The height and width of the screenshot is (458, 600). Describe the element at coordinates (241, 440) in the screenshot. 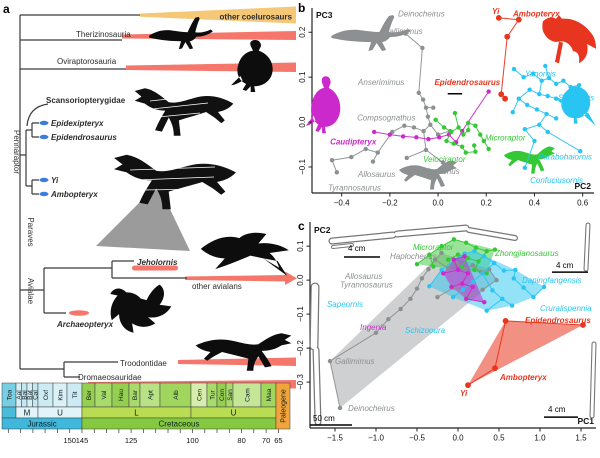

I see `timescale-age-label: 80` at that location.